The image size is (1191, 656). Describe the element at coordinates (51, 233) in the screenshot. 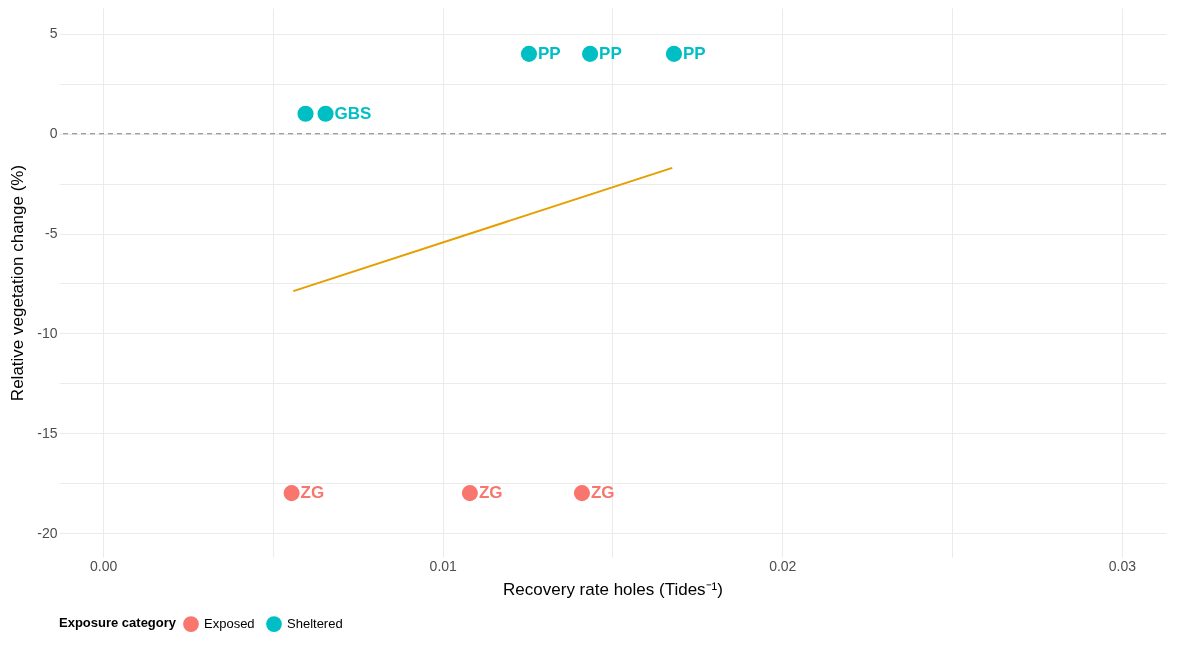

I see `y-tick-label: -5` at that location.